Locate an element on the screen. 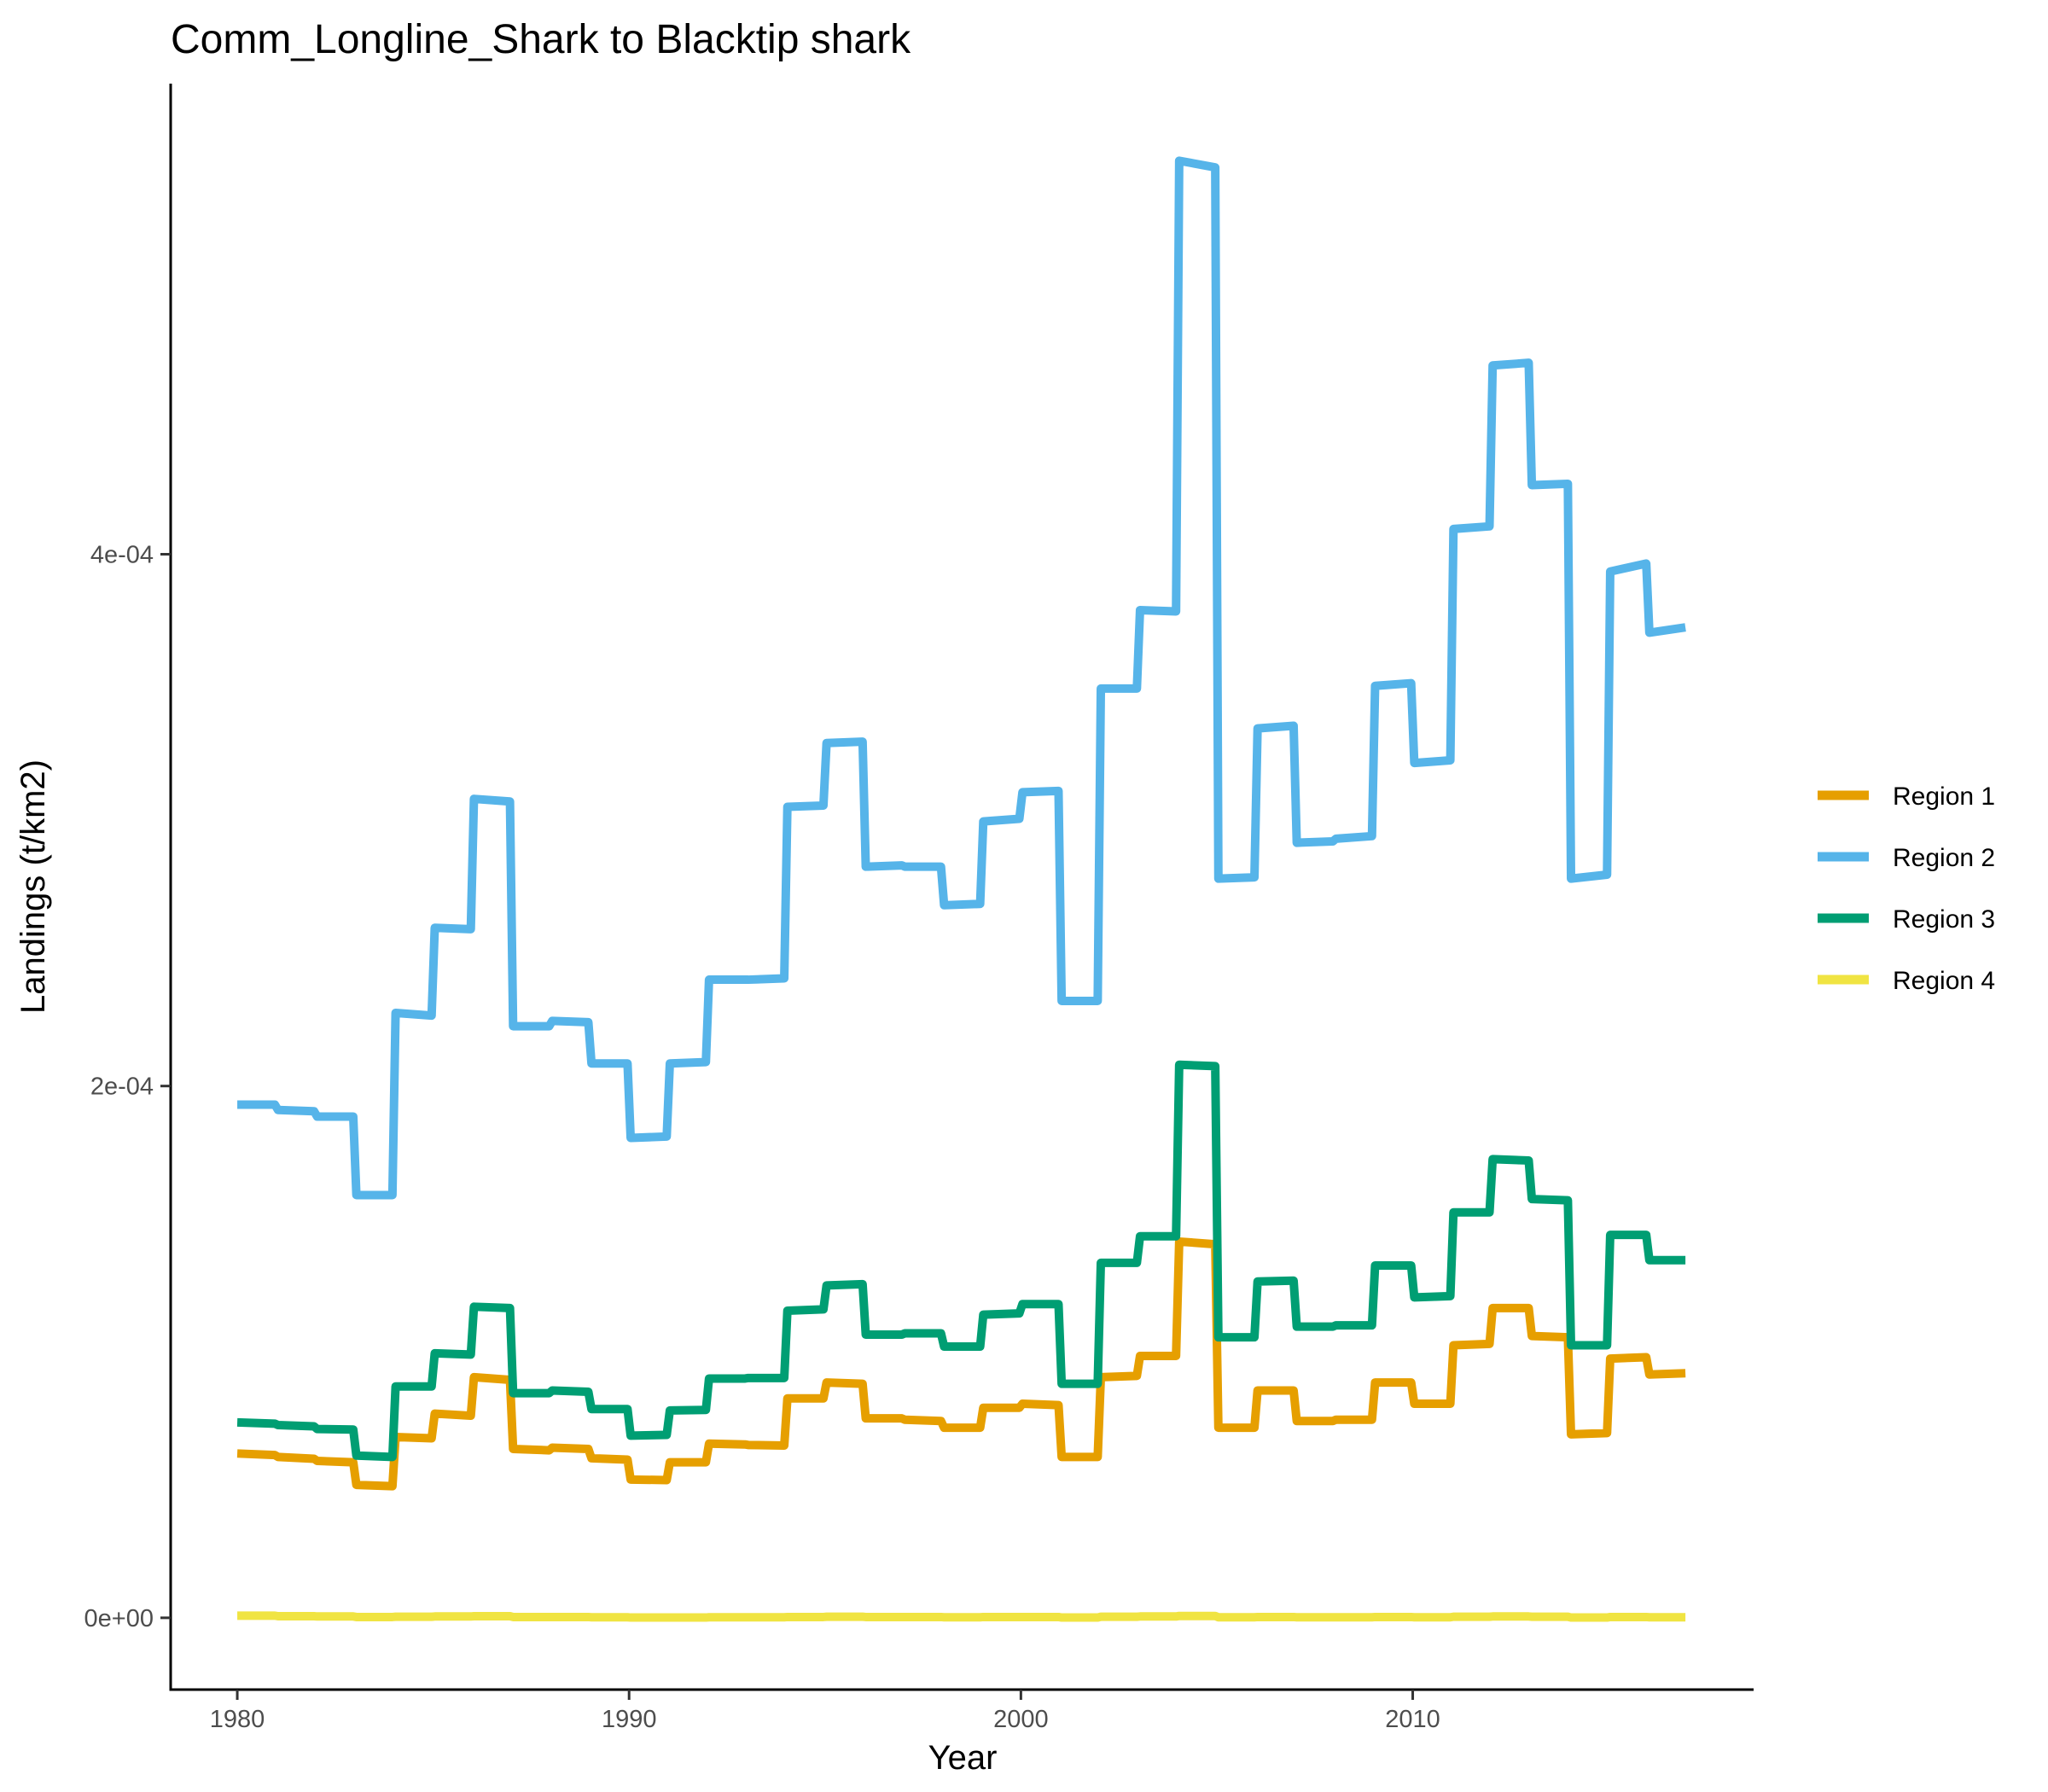 The height and width of the screenshot is (1792, 2048). legend-label-region-3: Region 3 is located at coordinates (1944, 920).